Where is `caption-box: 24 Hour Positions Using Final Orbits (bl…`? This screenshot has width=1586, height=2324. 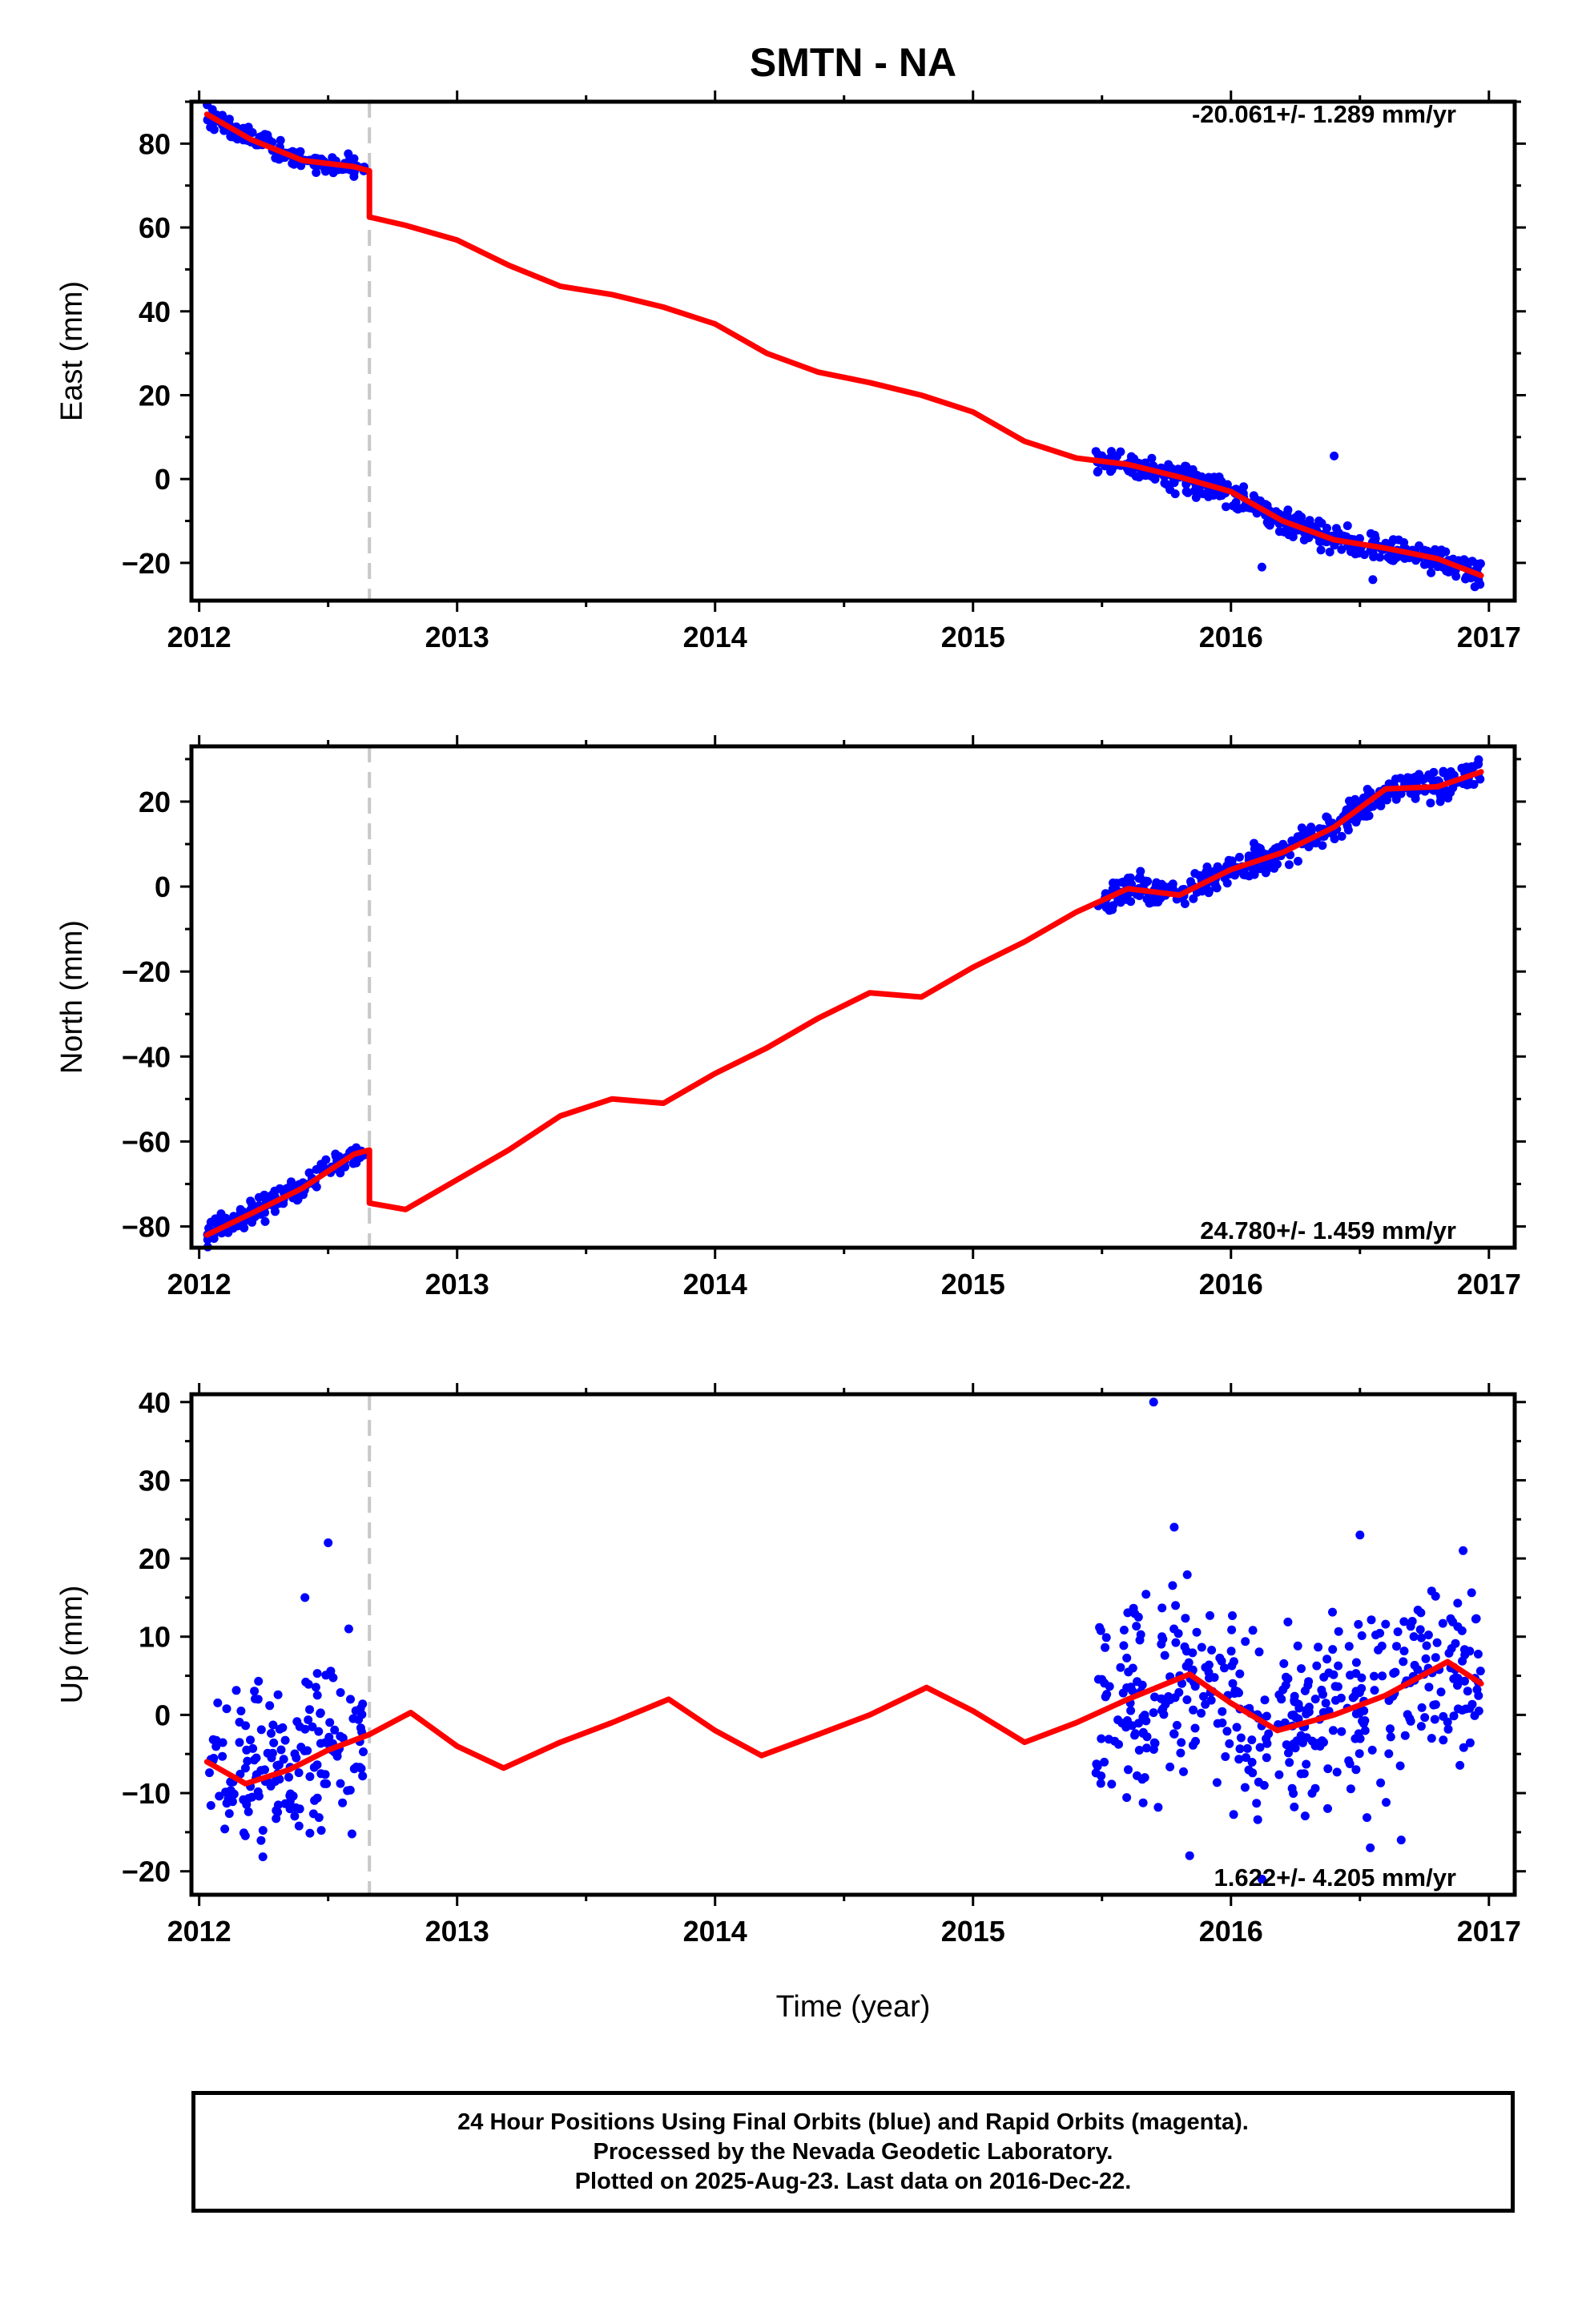
caption-box: 24 Hour Positions Using Final Orbits (bl… is located at coordinates (853, 2152).